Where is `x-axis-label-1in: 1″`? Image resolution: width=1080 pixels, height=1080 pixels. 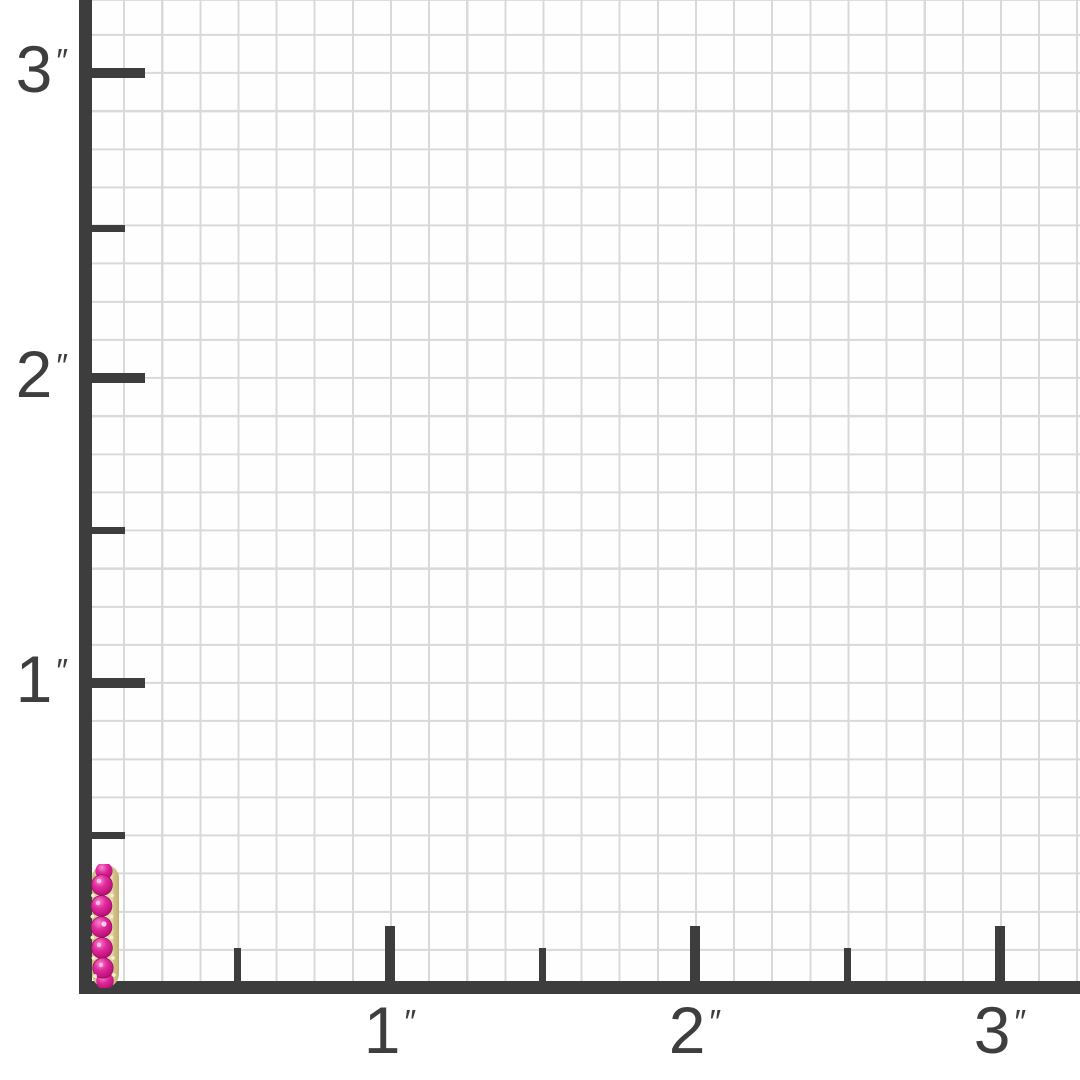
x-axis-label-1in: 1″ is located at coordinates (390, 1030).